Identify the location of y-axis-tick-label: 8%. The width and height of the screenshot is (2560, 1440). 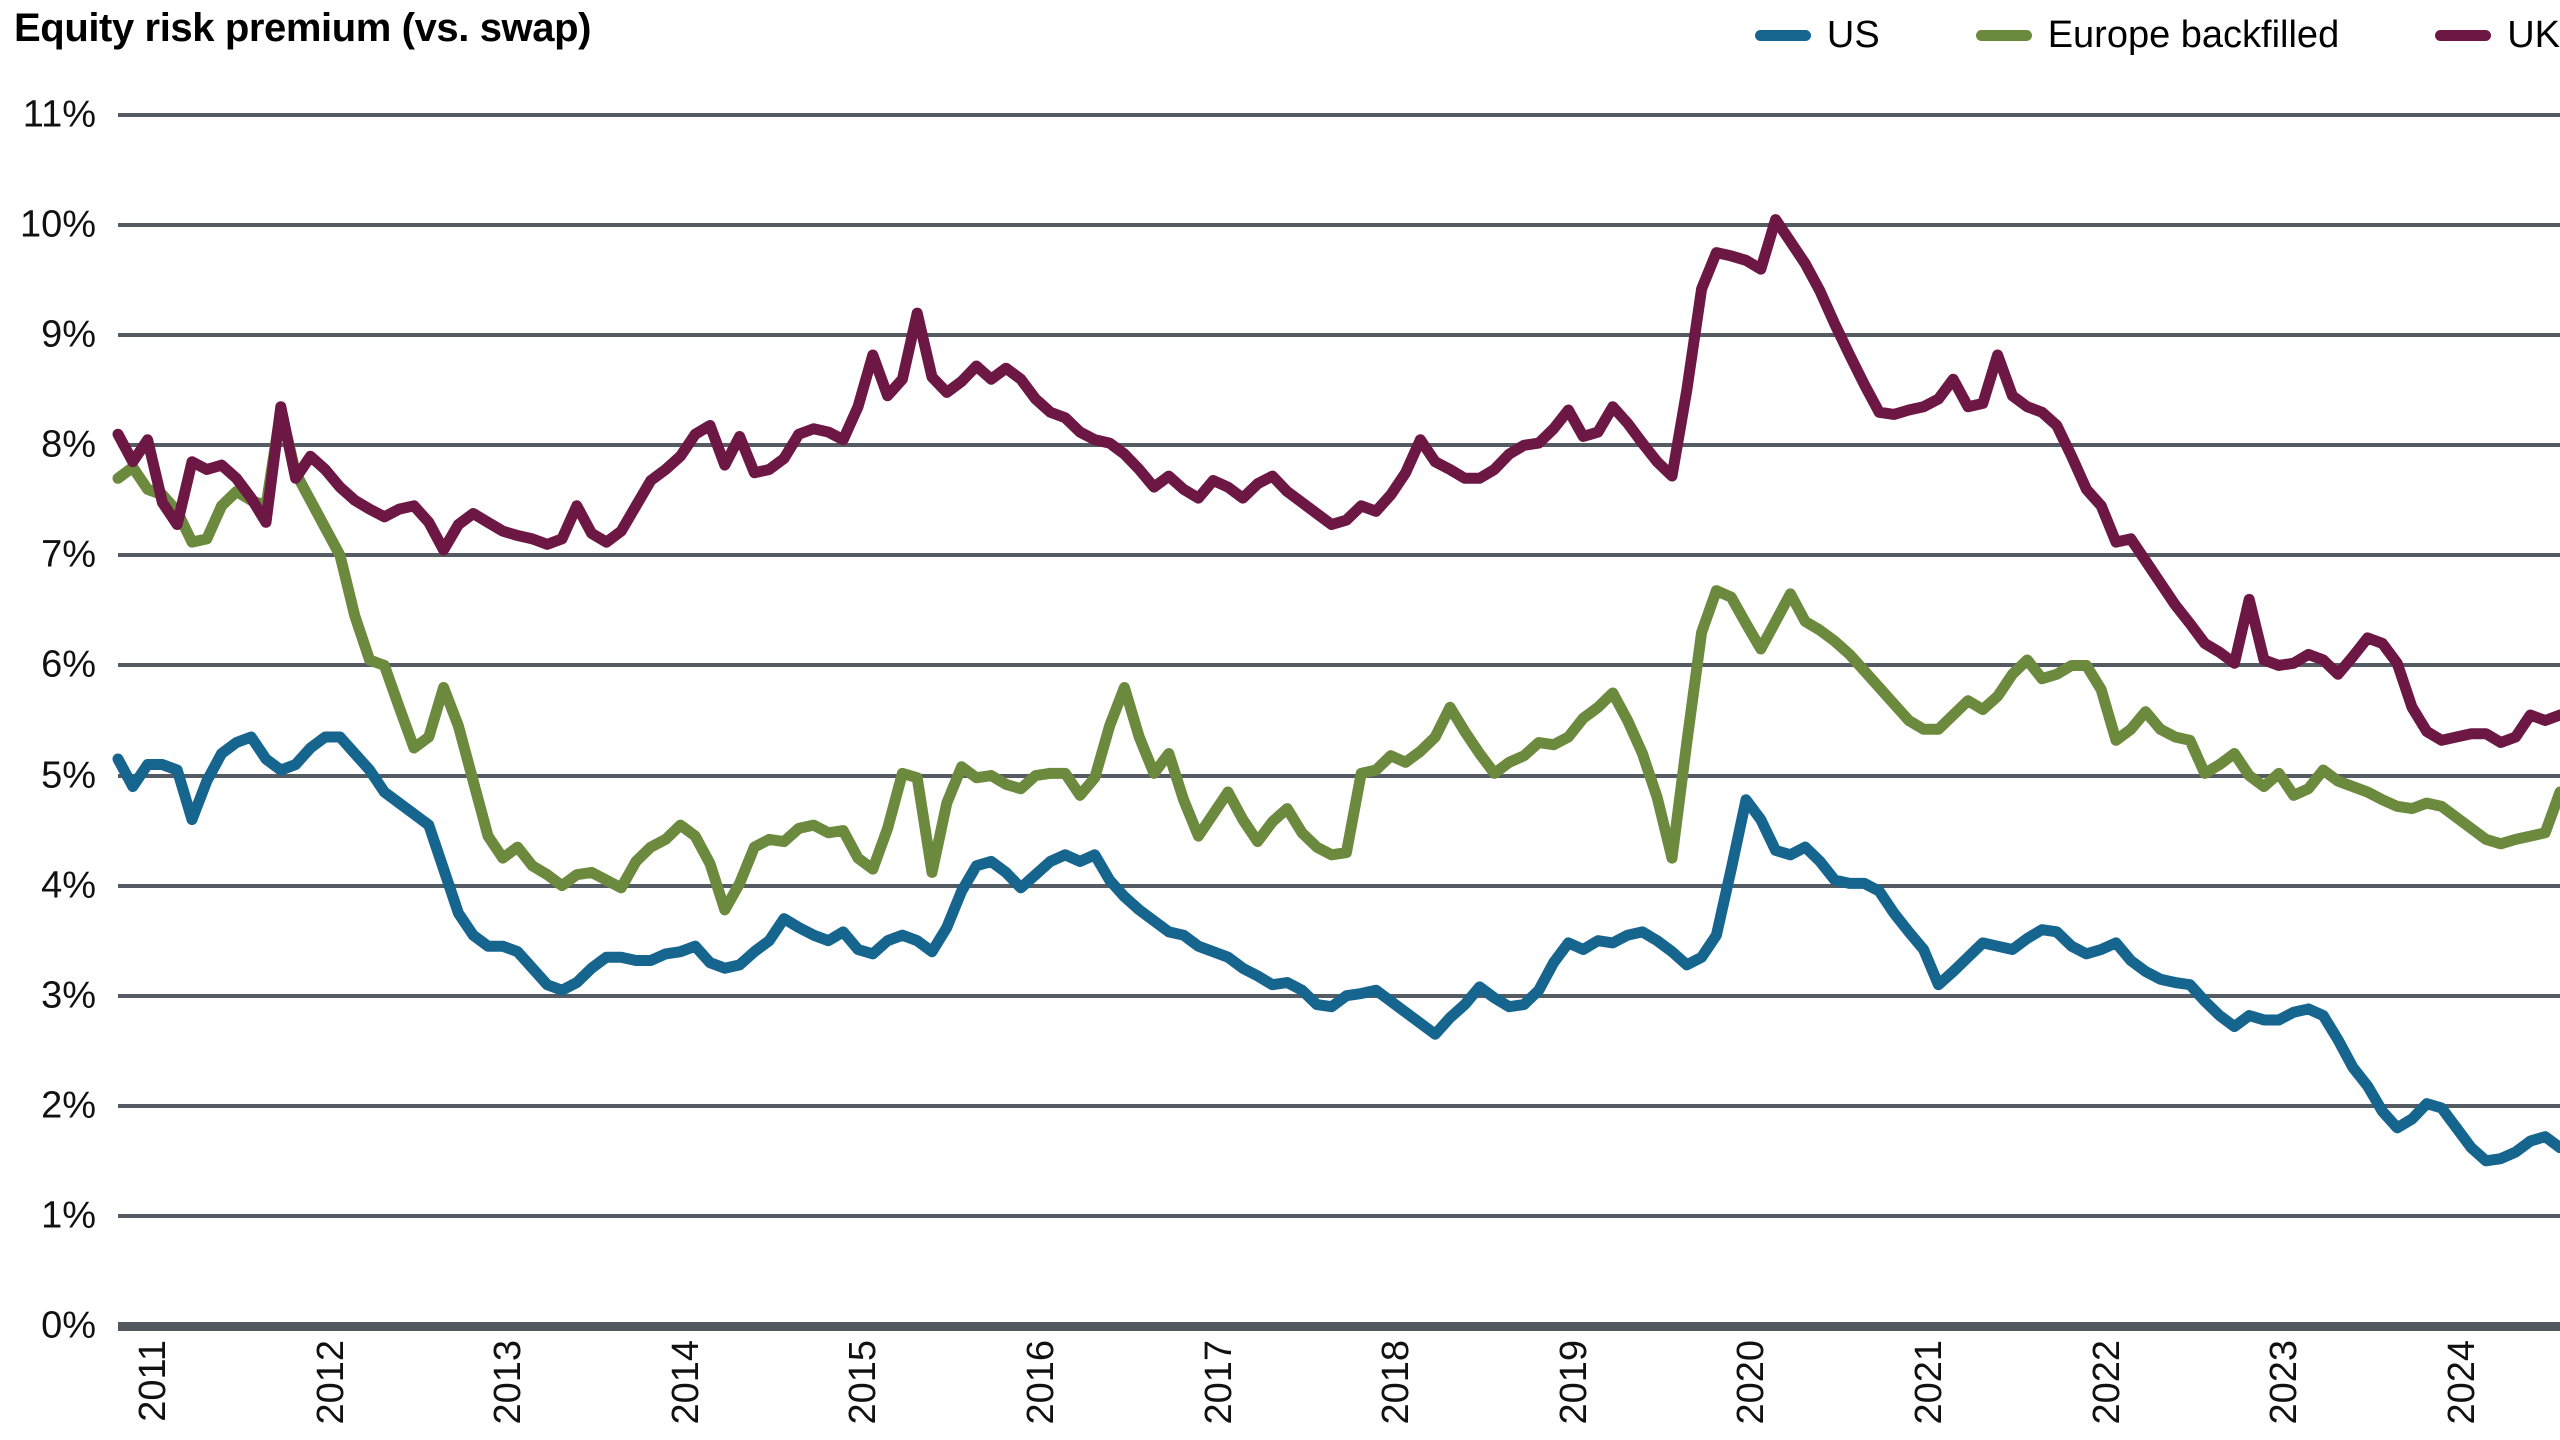
(68, 444).